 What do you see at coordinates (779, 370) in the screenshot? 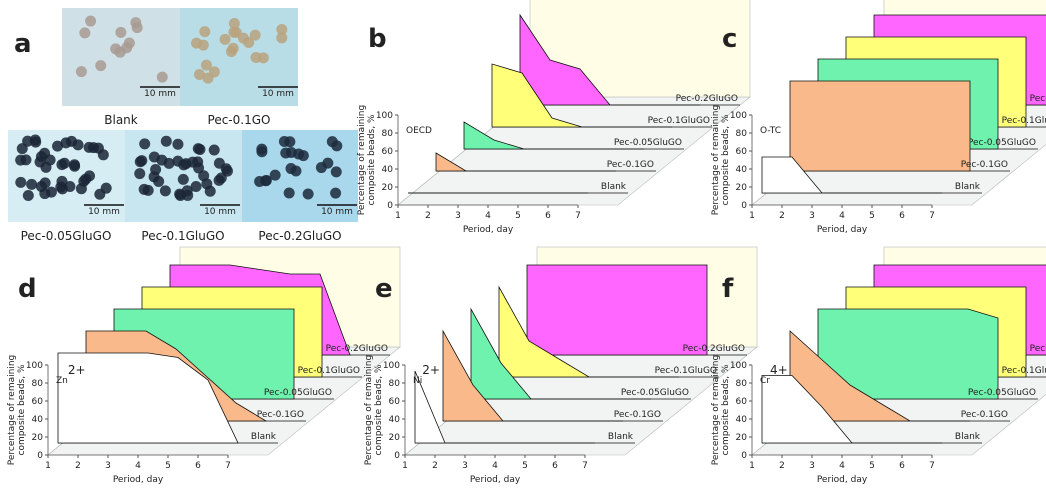
I see `condition-superscript: 4+` at bounding box center [779, 370].